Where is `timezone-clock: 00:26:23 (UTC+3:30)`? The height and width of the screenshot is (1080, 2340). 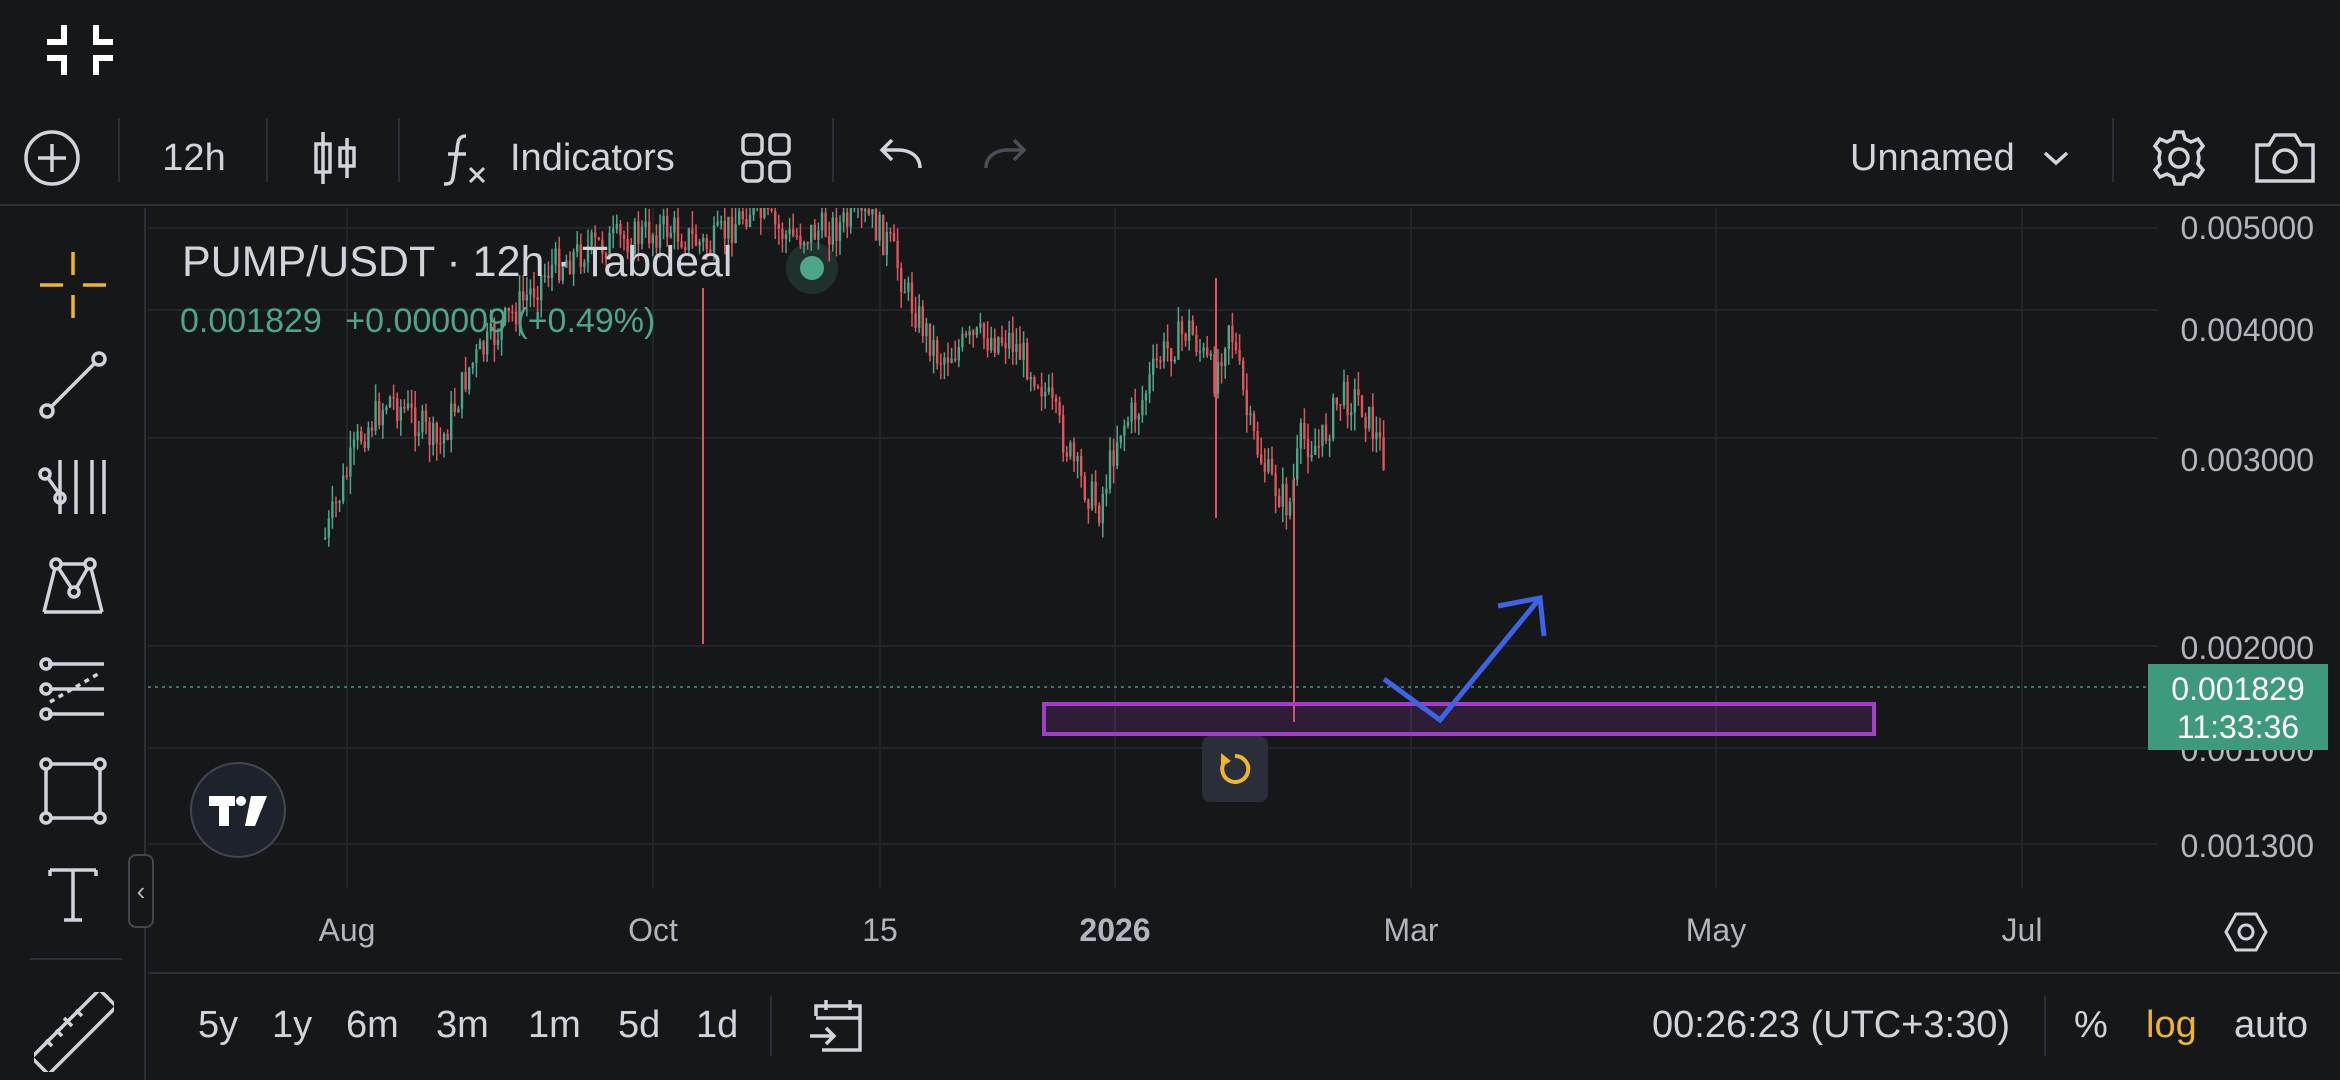
timezone-clock: 00:26:23 (UTC+3:30) is located at coordinates (1831, 1025).